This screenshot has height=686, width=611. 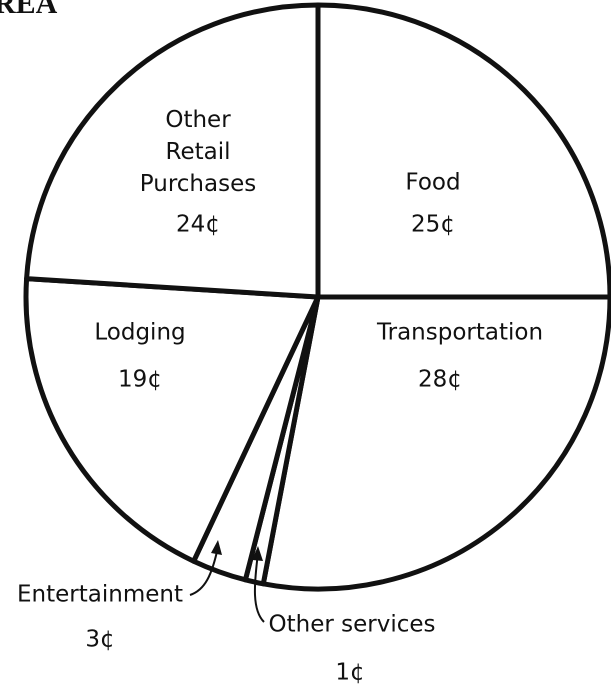 What do you see at coordinates (139, 333) in the screenshot?
I see `slice-label: Lodging` at bounding box center [139, 333].